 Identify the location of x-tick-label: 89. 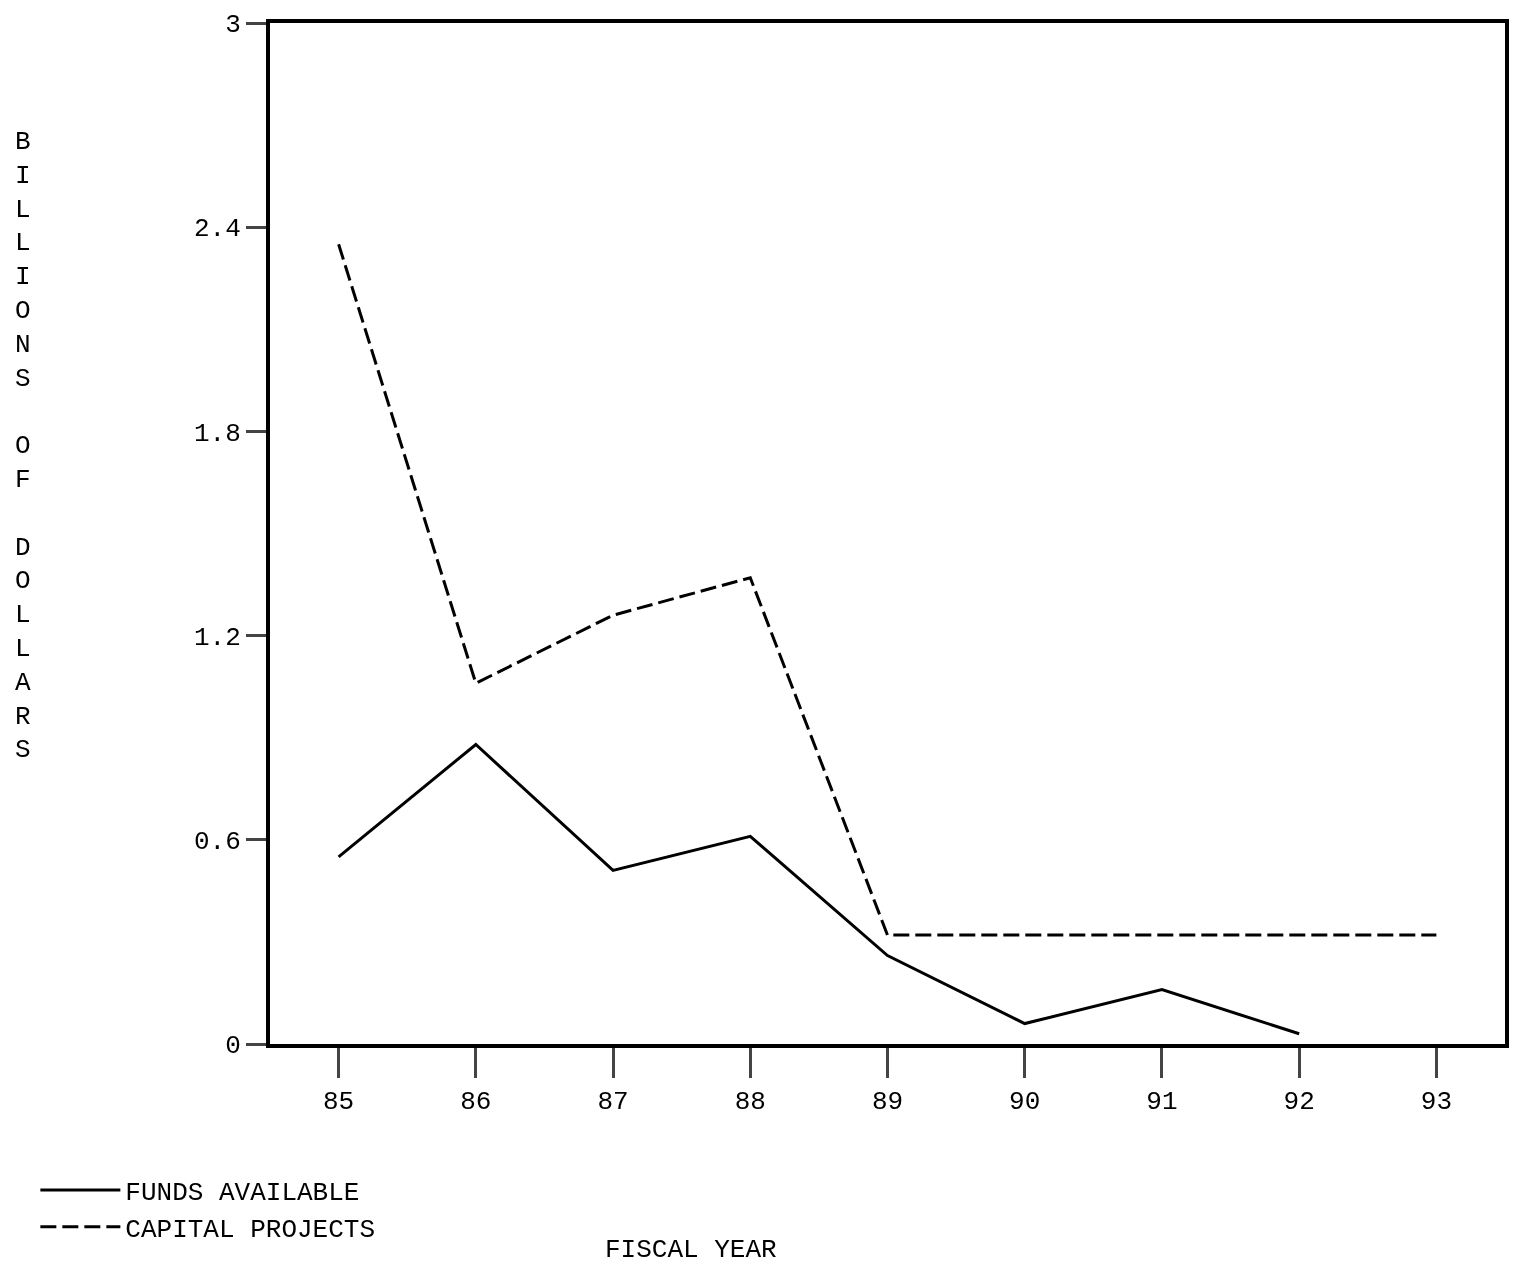
(887, 1102).